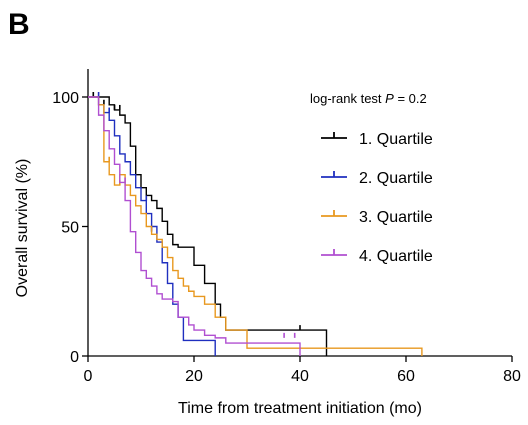 This screenshot has width=528, height=425. I want to click on x-tick-label: 40, so click(300, 376).